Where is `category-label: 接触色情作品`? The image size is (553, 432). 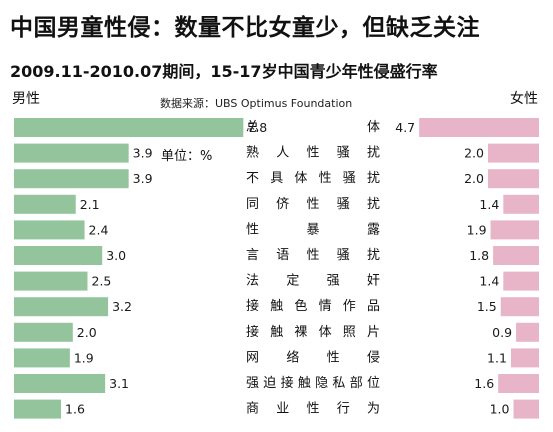 category-label: 接触色情作品 is located at coordinates (313, 306).